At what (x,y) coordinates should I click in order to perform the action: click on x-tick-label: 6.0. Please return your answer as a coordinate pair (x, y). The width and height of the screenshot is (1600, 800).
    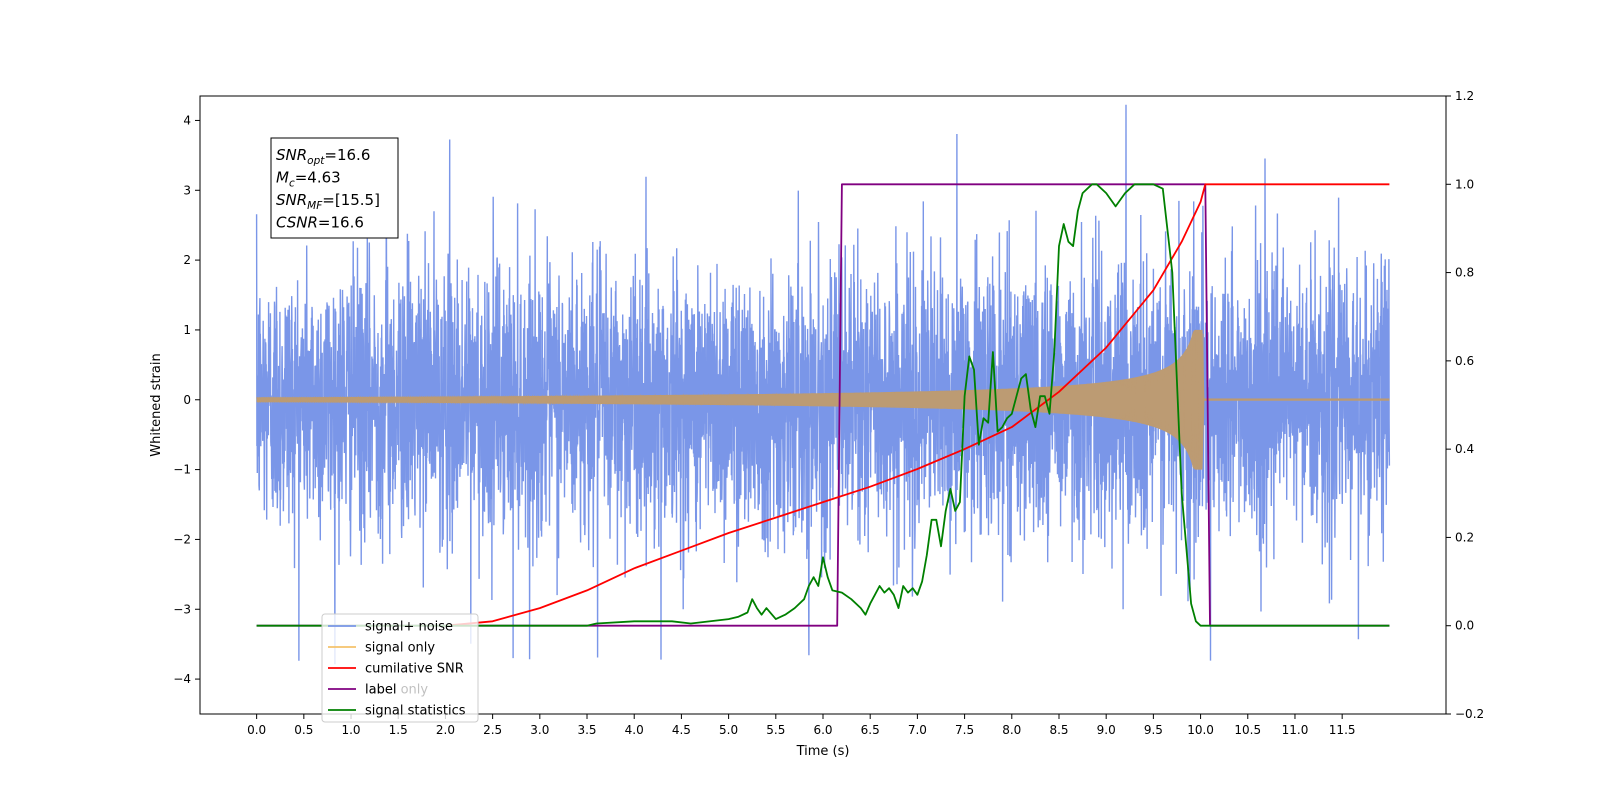
    Looking at the image, I should click on (822, 730).